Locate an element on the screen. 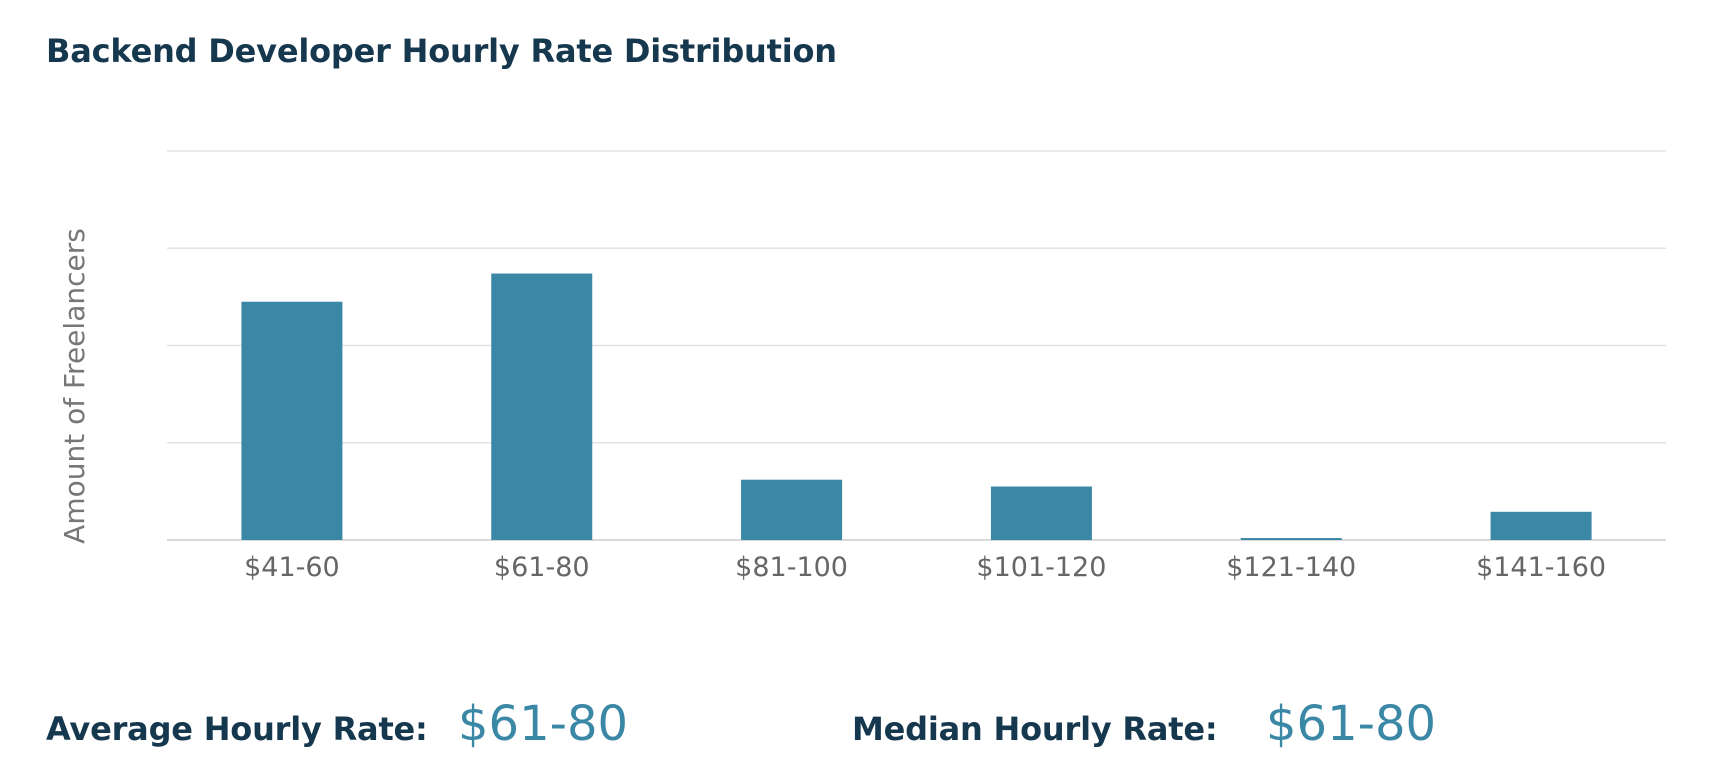 The width and height of the screenshot is (1726, 782). x-tick-label: $61-80 is located at coordinates (542, 567).